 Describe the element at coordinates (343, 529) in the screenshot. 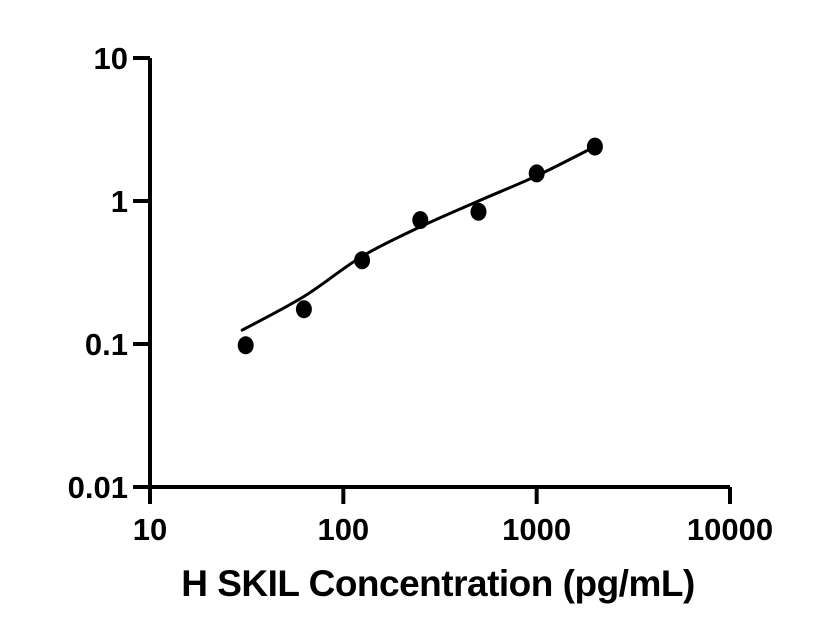

I see `x-tick-label: 100` at that location.